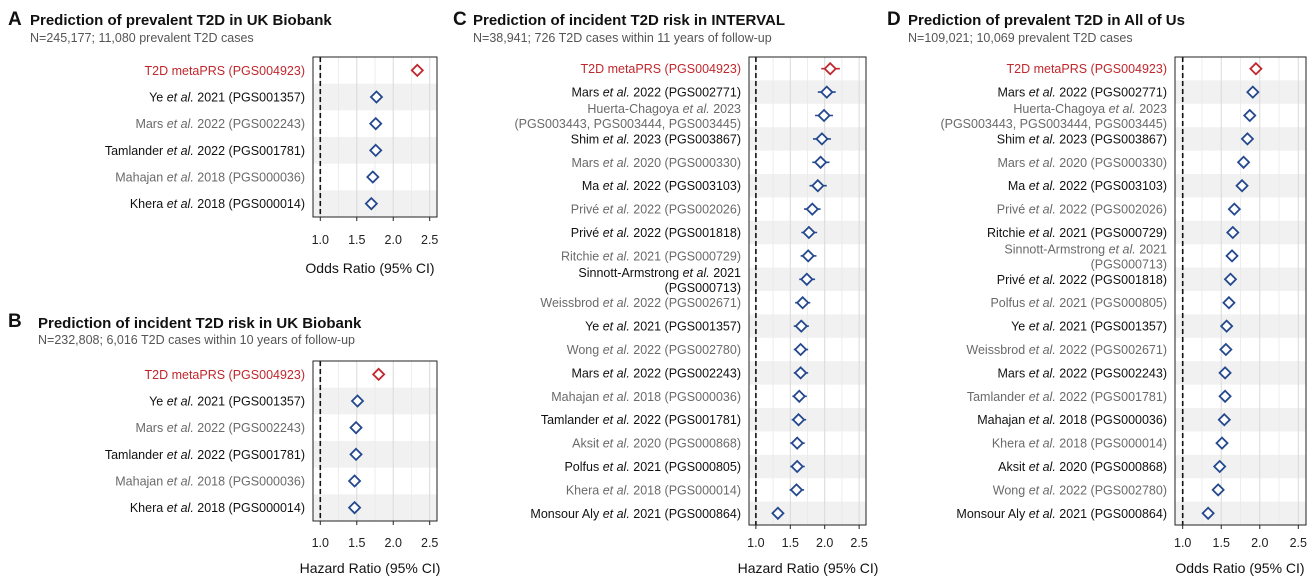  I want to click on row-label: (PGS003443, PGS003444, PGS003445), so click(1053, 124).